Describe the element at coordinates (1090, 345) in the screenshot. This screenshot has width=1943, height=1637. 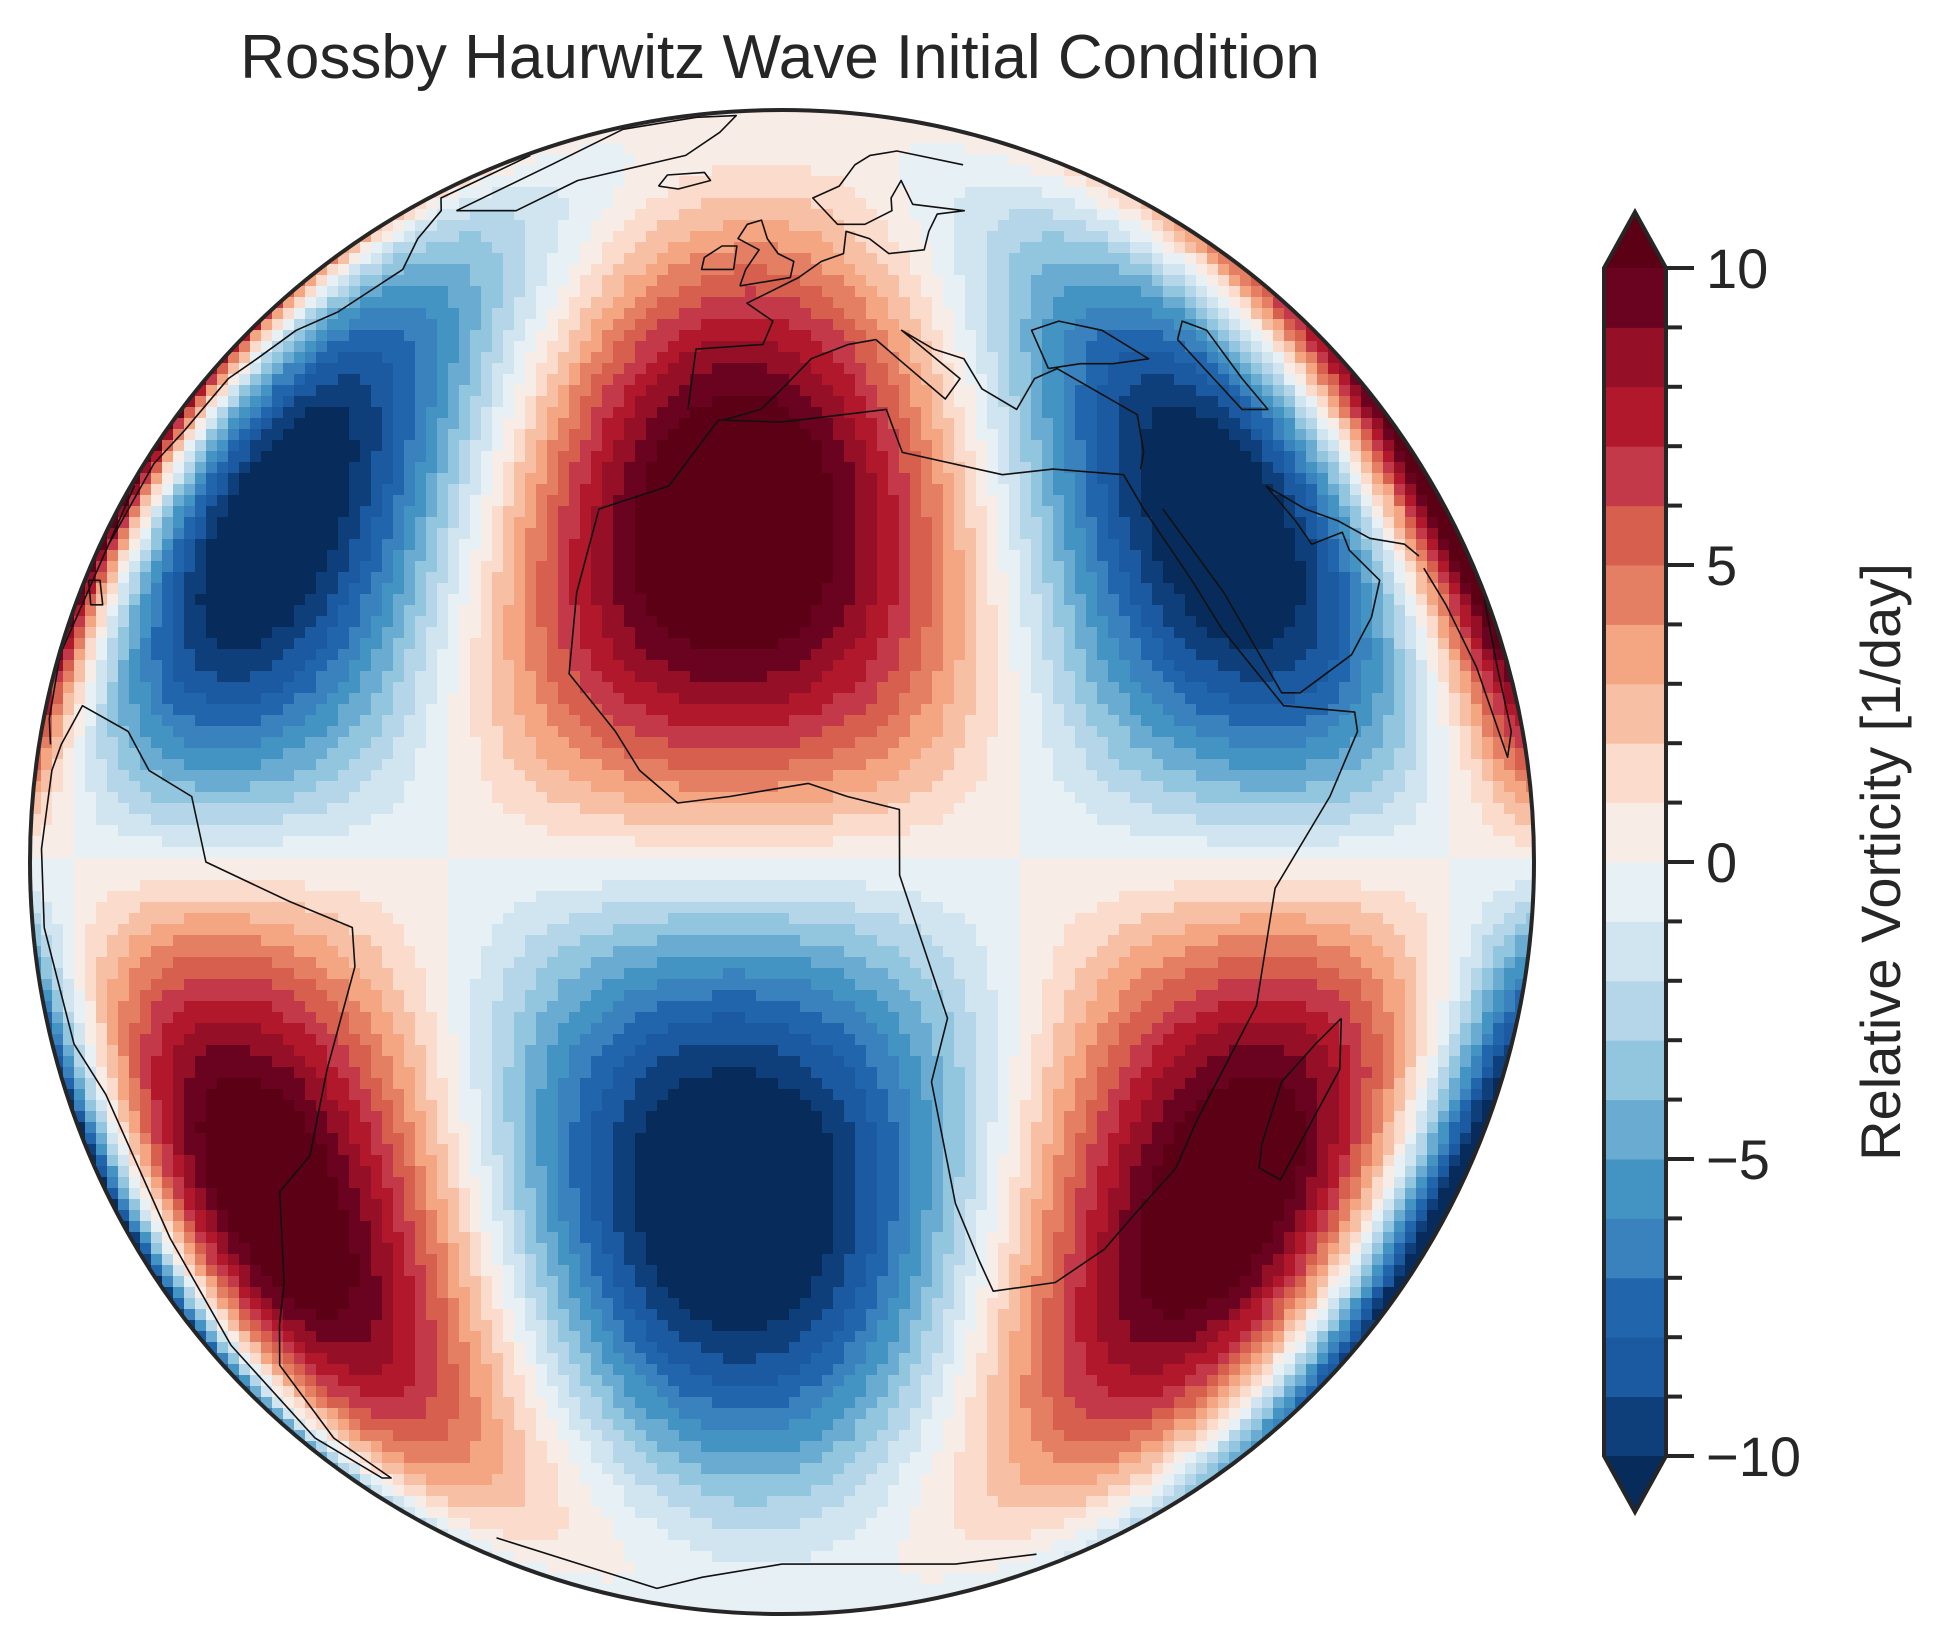
I see `black-sea-coast` at that location.